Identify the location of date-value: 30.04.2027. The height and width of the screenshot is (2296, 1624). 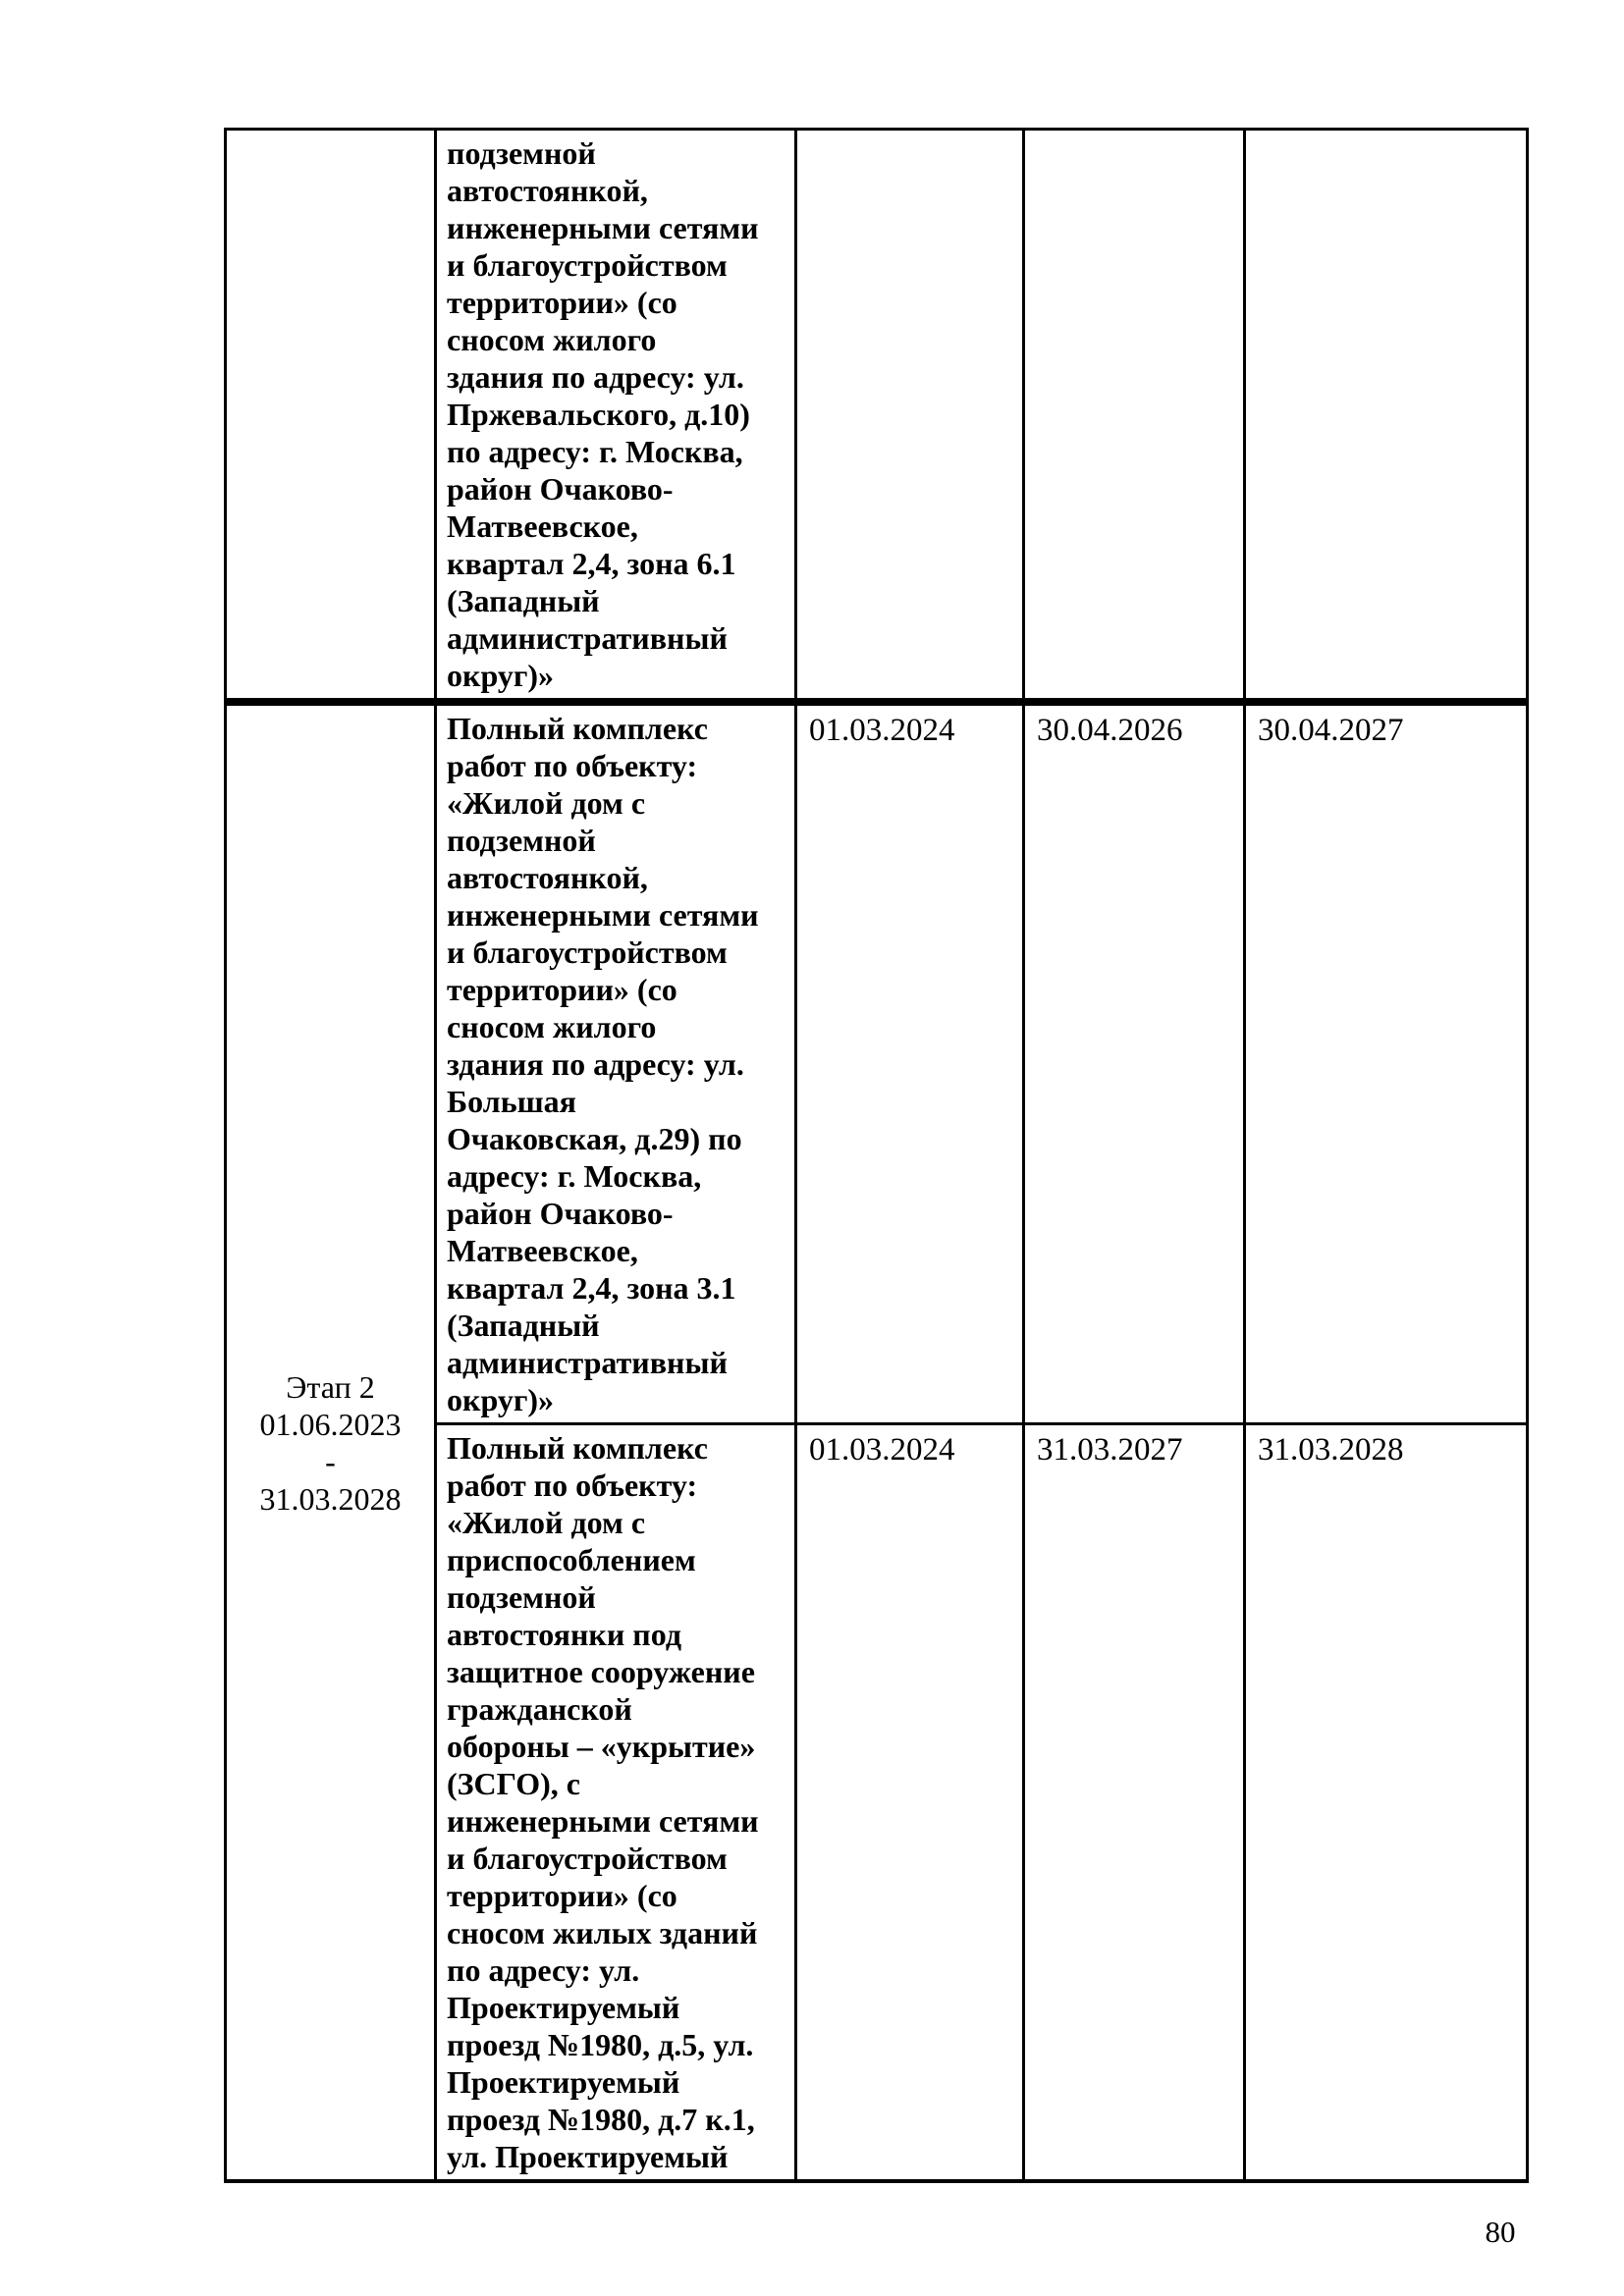
(1331, 731).